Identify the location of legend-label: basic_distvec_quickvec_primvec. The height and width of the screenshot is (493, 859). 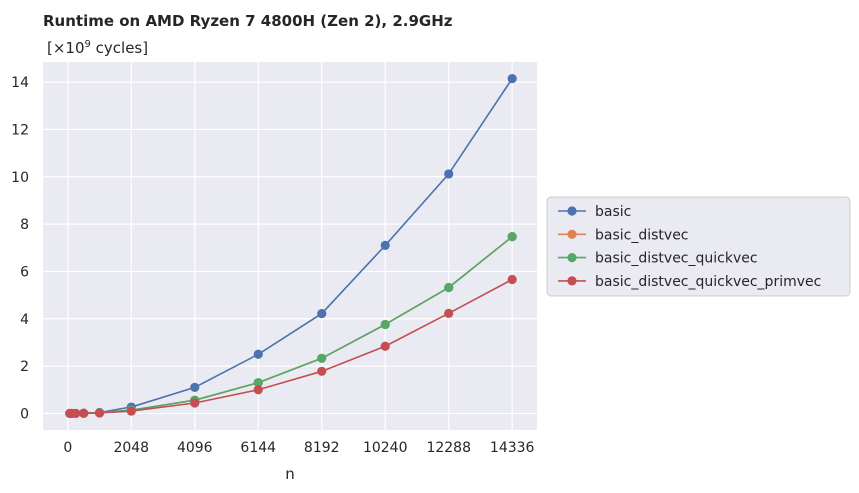
(708, 282).